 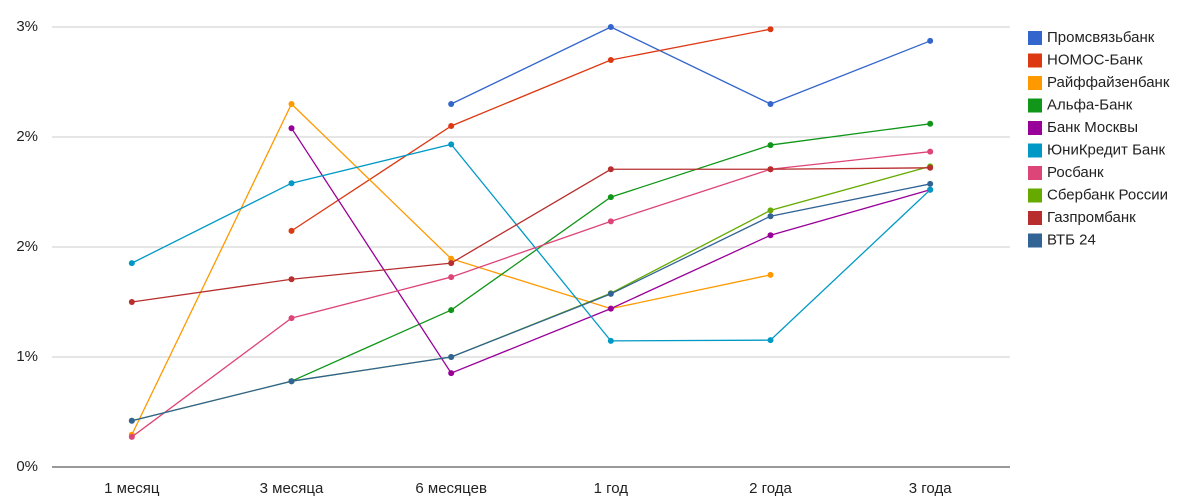 I want to click on x-tick-label: 2 года, so click(x=770, y=488).